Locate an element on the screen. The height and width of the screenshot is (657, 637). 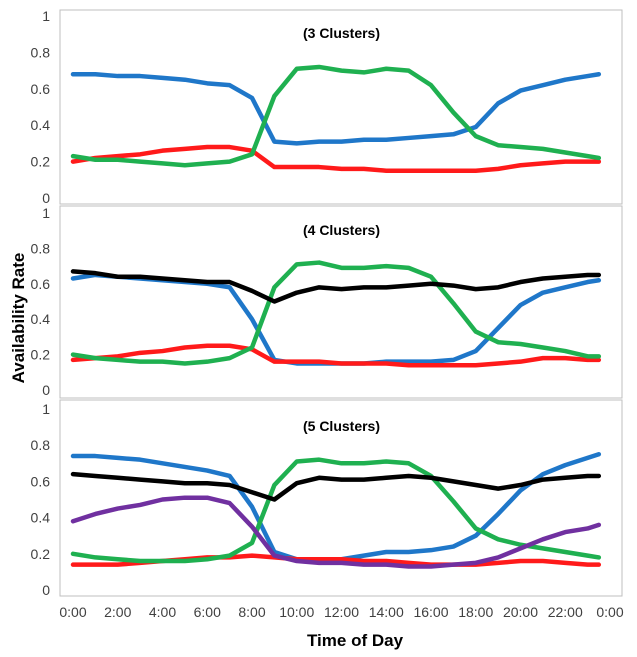
series-line-purple is located at coordinates (336, 532).